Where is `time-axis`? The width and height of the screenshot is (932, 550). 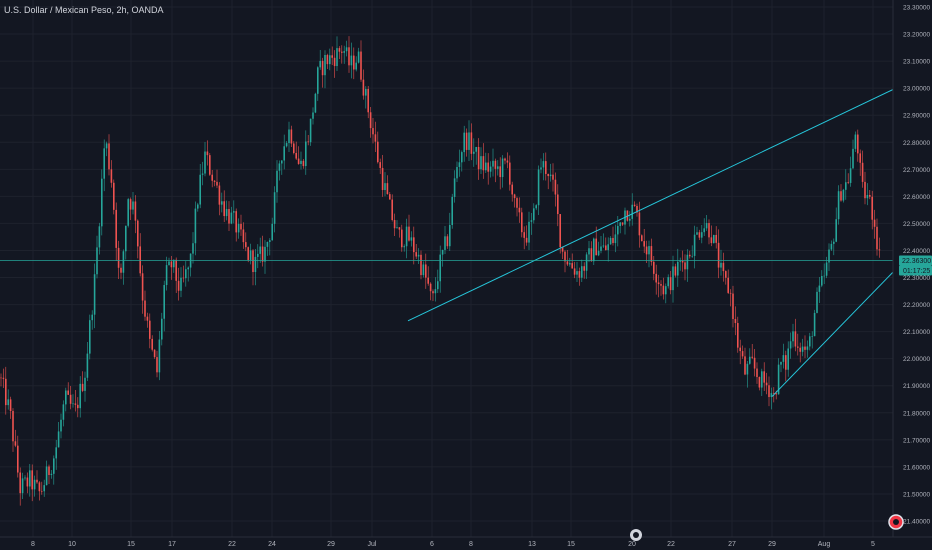 time-axis is located at coordinates (466, 543).